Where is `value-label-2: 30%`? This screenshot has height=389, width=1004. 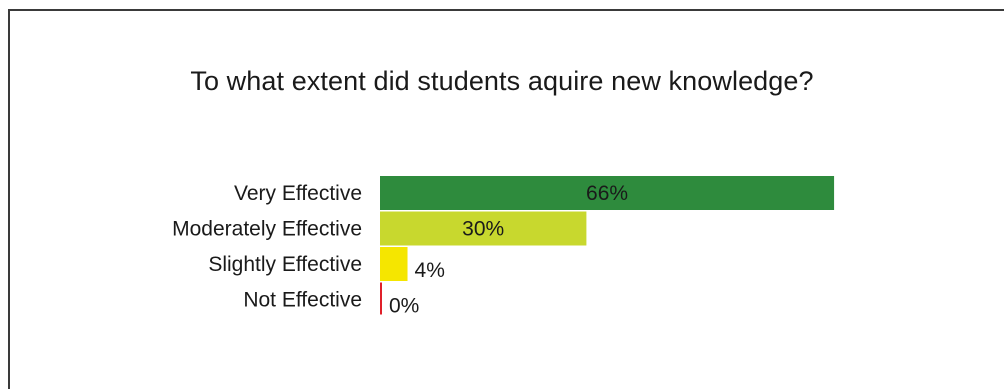
value-label-2: 30% is located at coordinates (483, 229).